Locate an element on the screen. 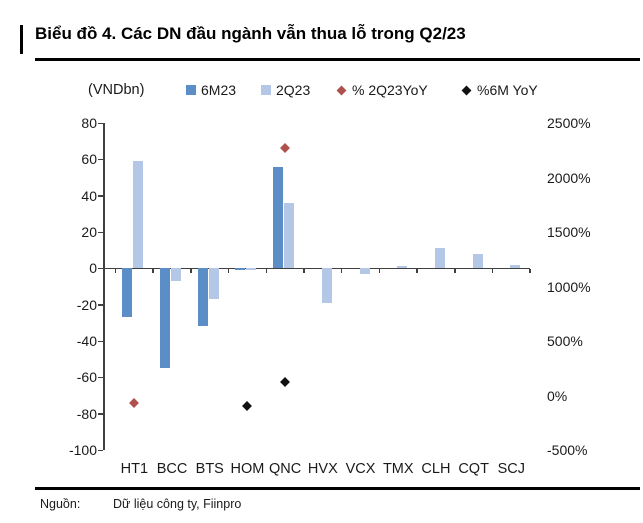 The width and height of the screenshot is (643, 523). right-axis-tick-label: 0% is located at coordinates (557, 395).